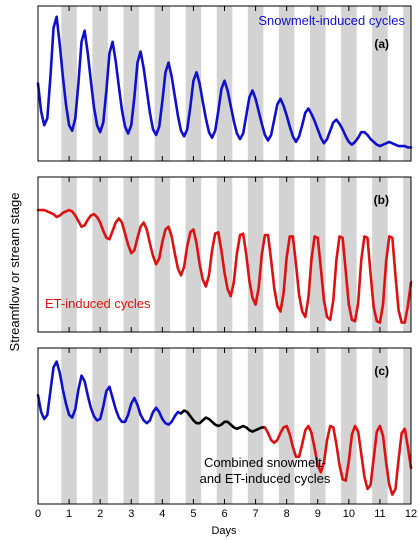 The height and width of the screenshot is (540, 419). What do you see at coordinates (14, 272) in the screenshot?
I see `y-axis-label: Streamflow or stream stage` at bounding box center [14, 272].